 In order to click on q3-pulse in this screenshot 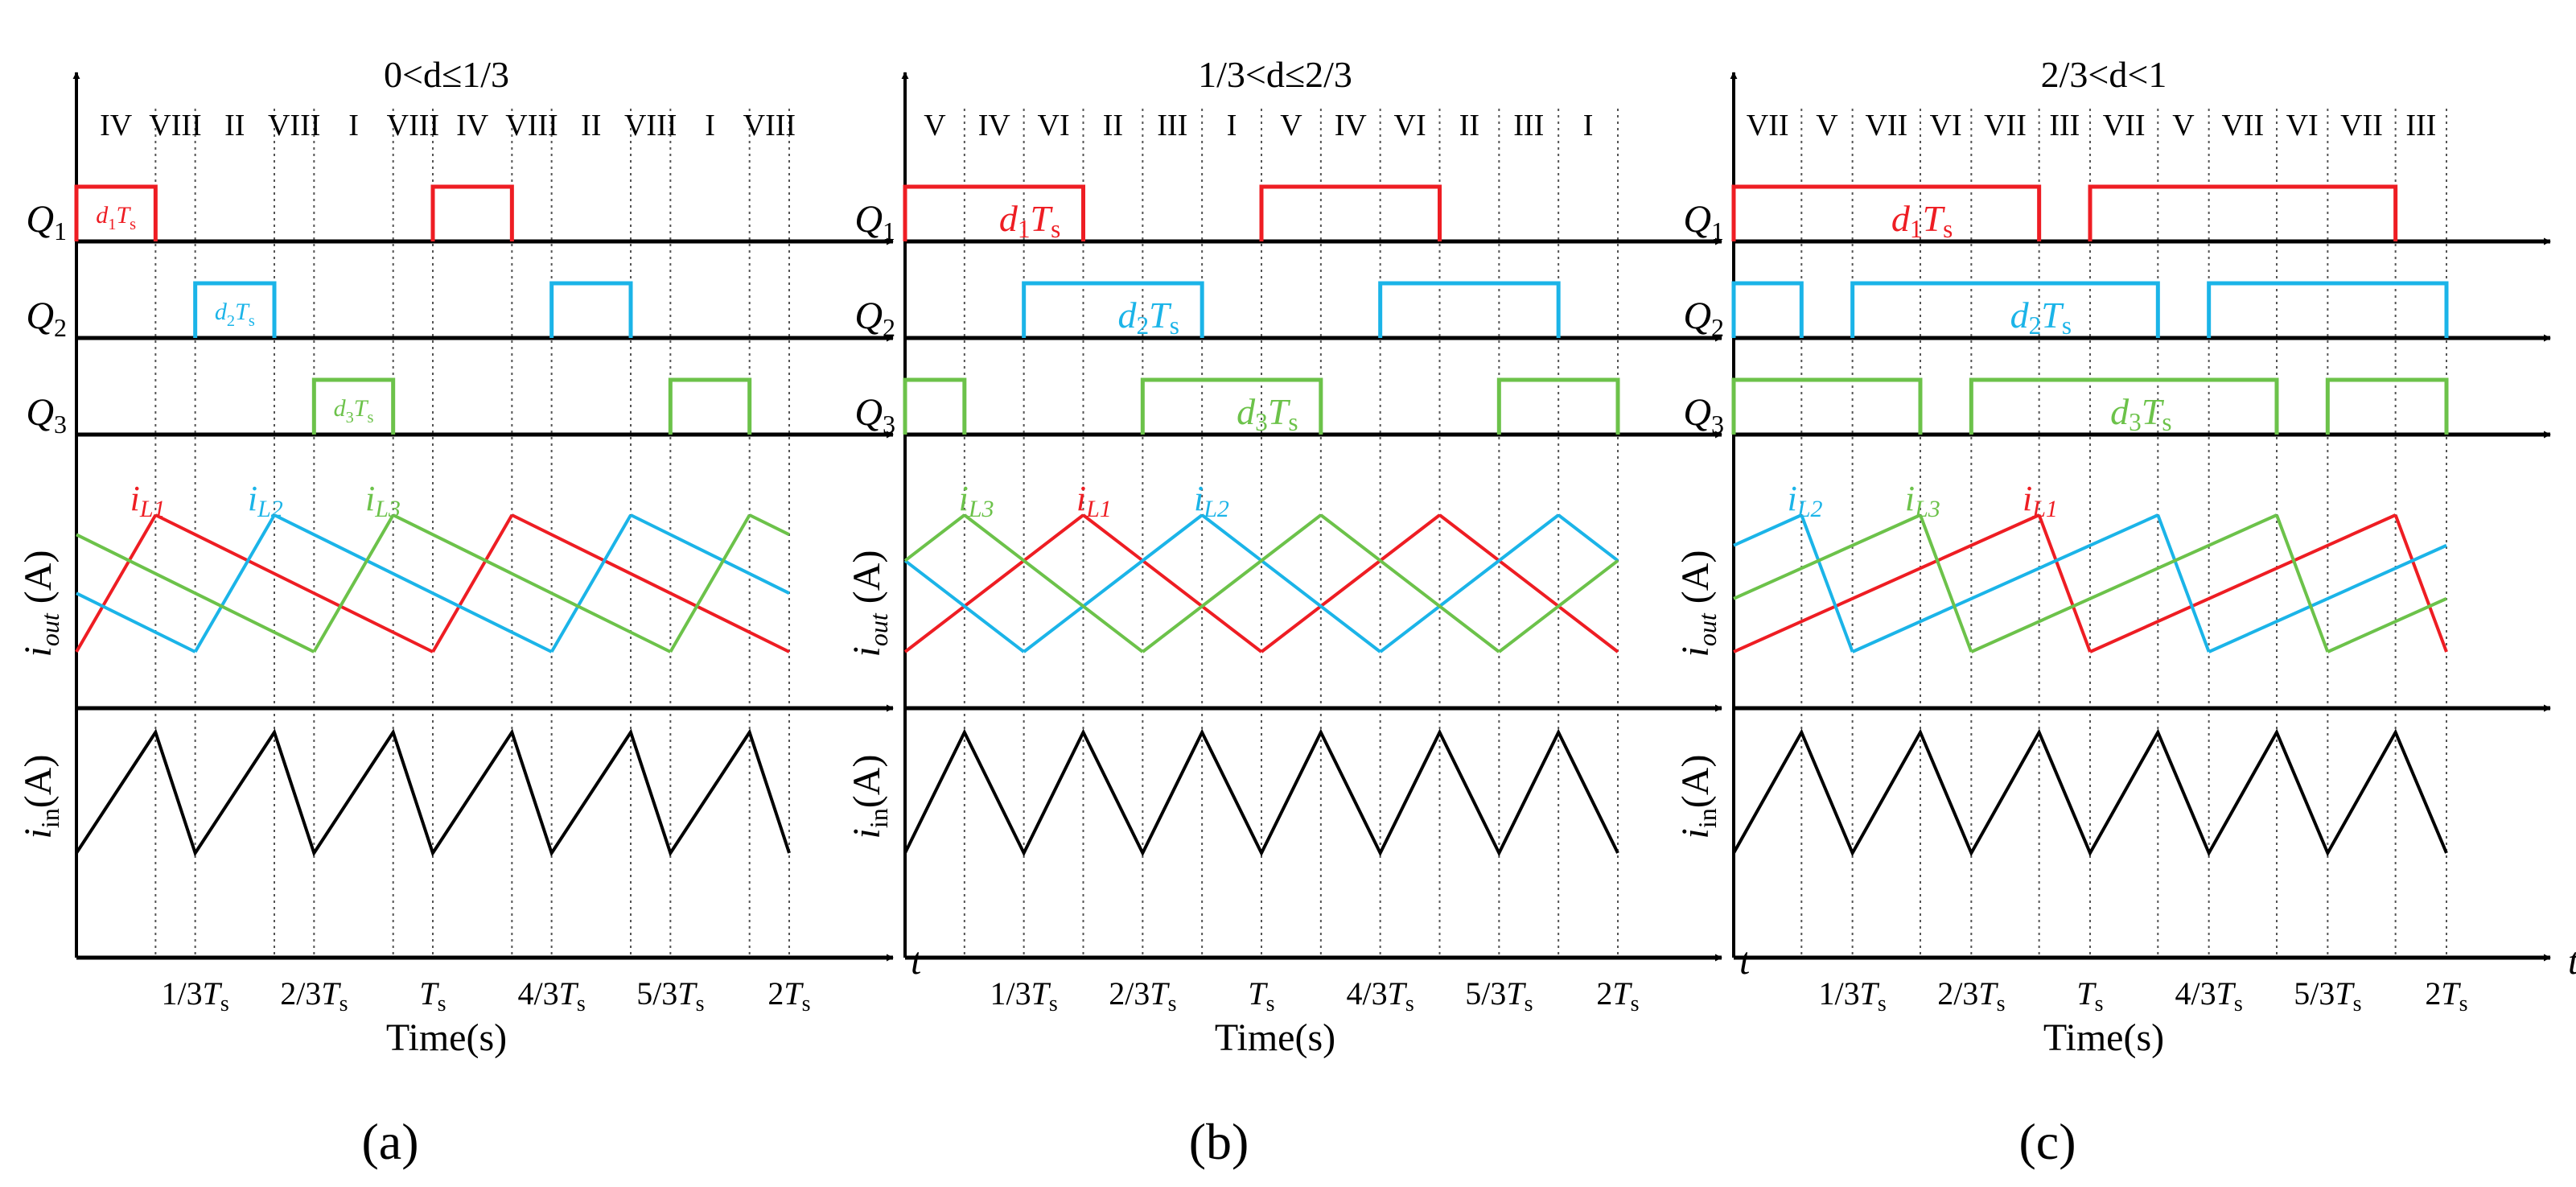, I will do `click(531, 406)`.